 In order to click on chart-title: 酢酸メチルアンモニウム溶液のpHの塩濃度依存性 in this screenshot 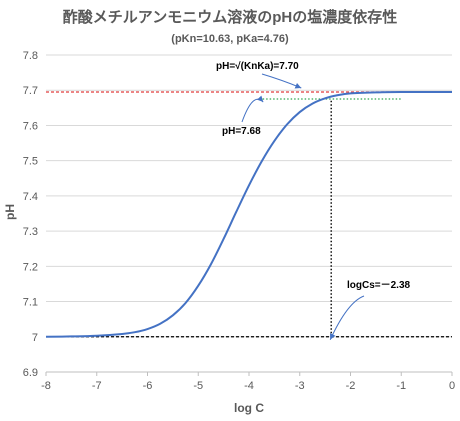, I will do `click(230, 17)`.